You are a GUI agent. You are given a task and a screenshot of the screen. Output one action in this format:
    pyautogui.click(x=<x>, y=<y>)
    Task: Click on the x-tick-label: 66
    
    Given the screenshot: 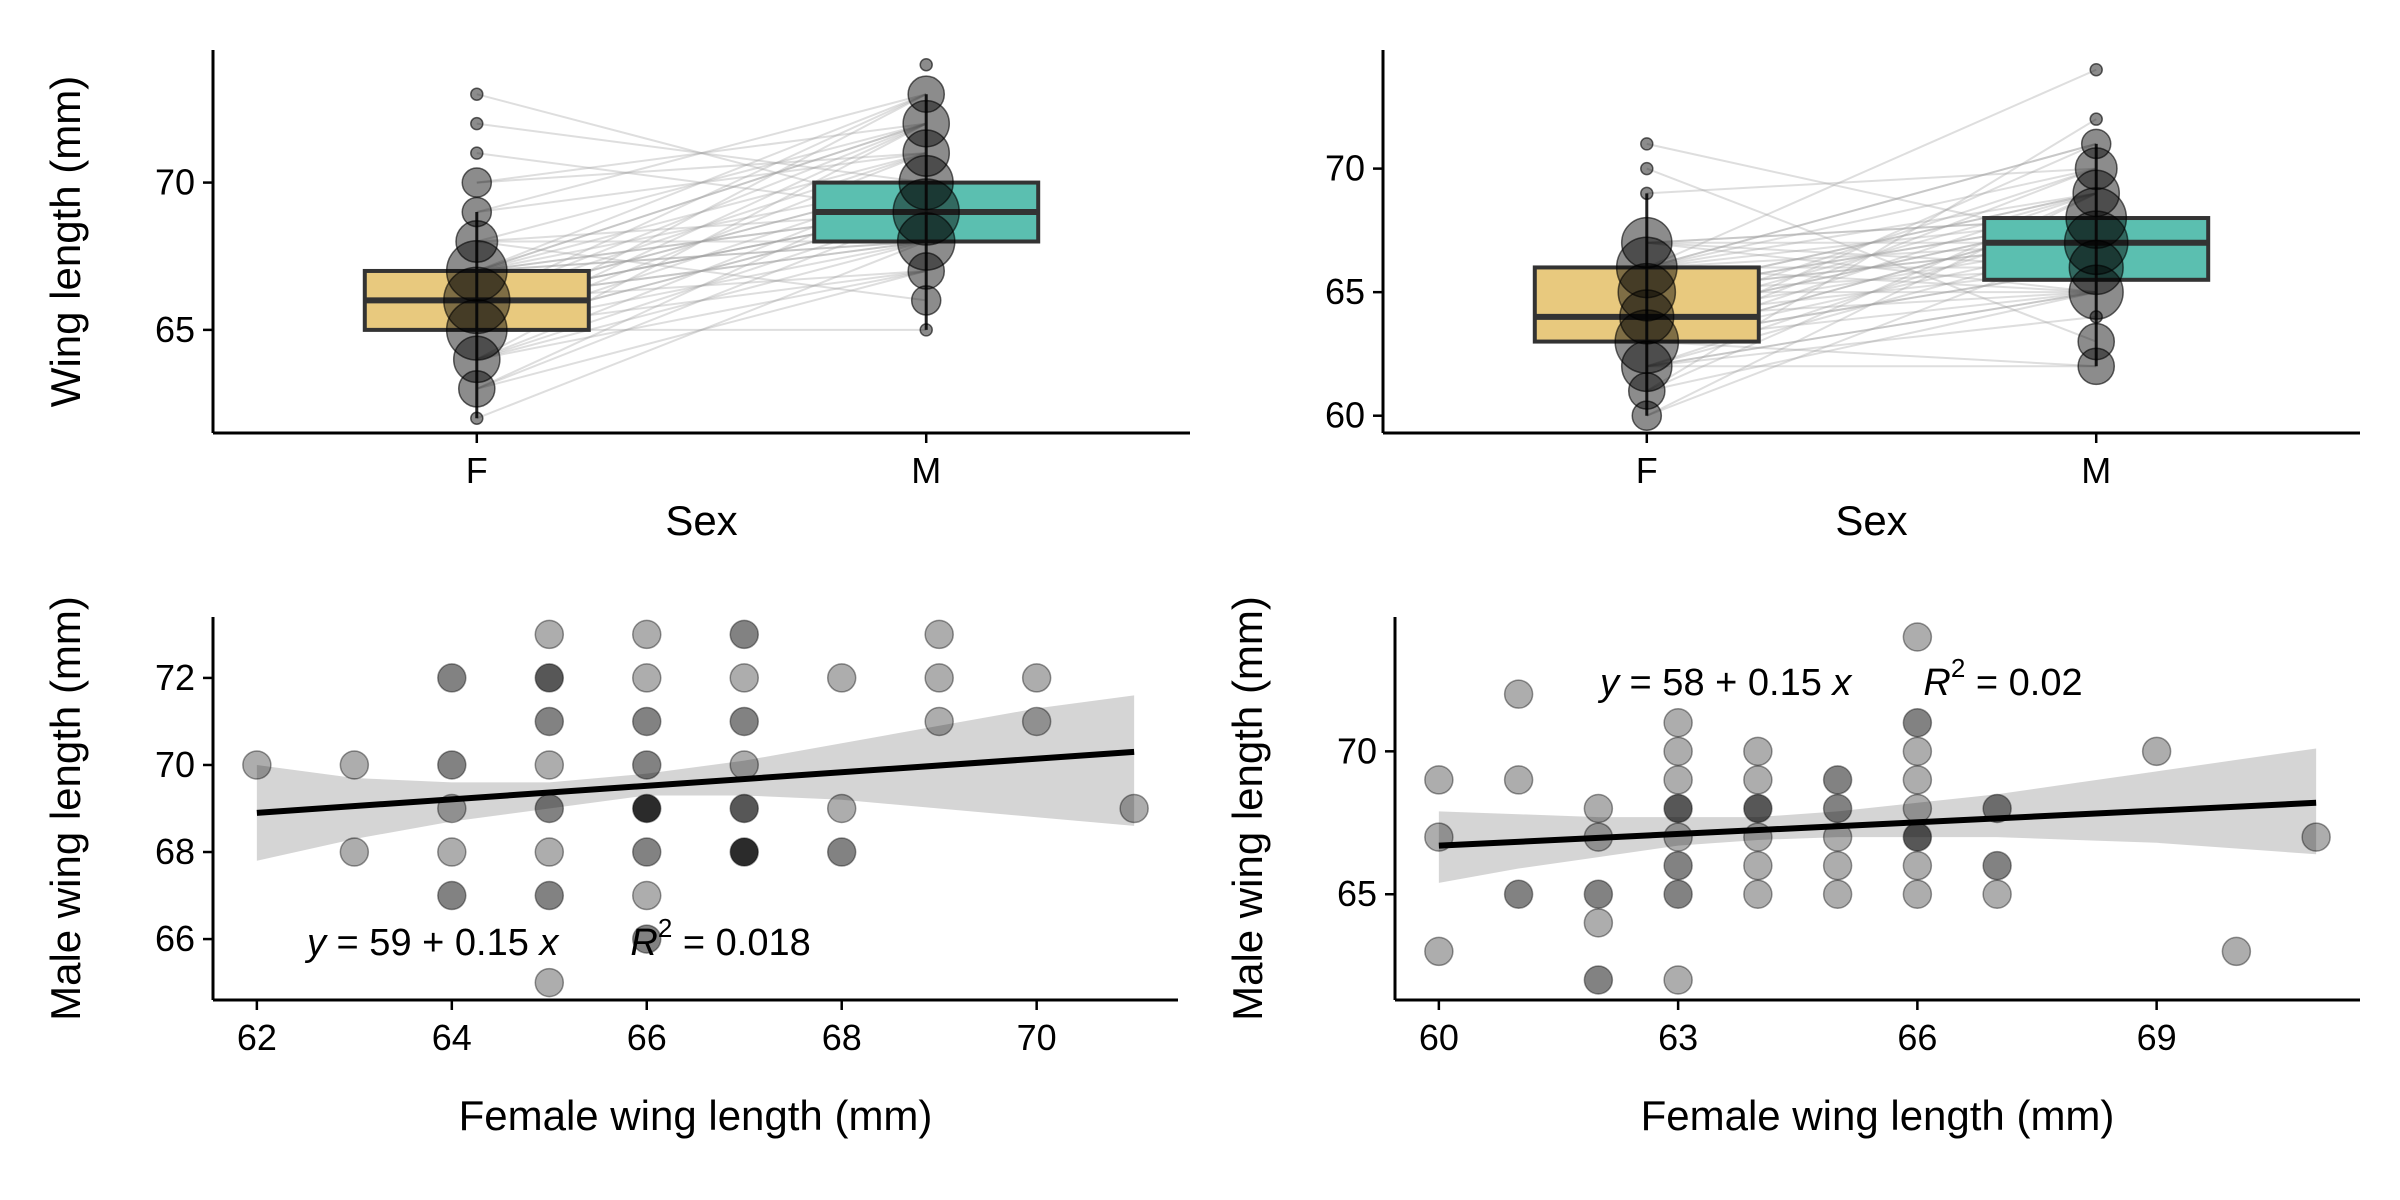 What is the action you would take?
    pyautogui.click(x=1917, y=1037)
    